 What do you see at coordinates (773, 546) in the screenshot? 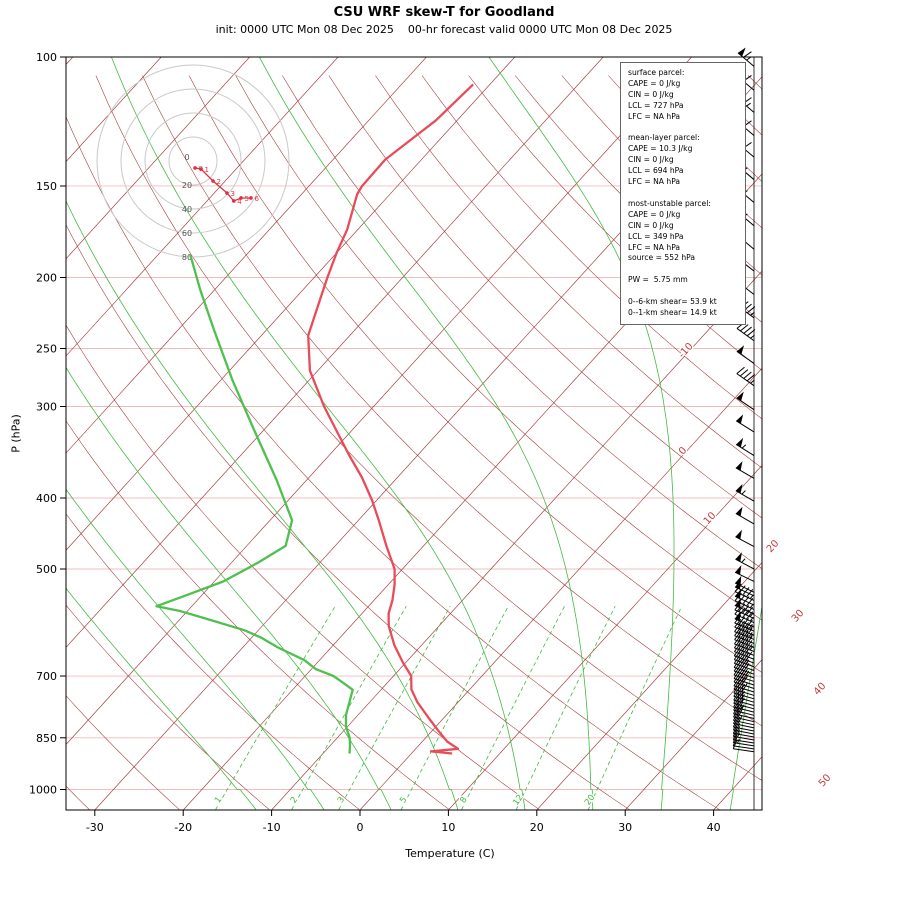
I see `isotherm-label: 20` at bounding box center [773, 546].